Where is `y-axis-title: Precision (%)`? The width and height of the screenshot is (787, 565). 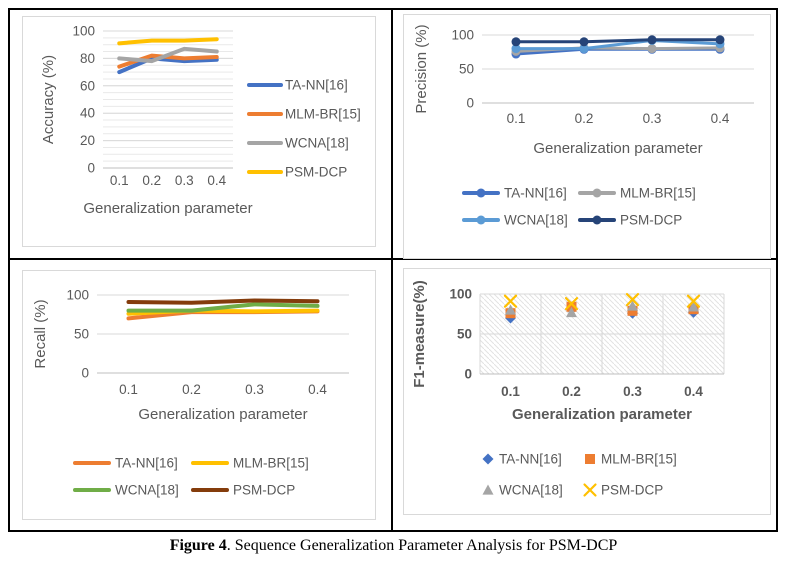
y-axis-title: Precision (%) is located at coordinates (421, 68).